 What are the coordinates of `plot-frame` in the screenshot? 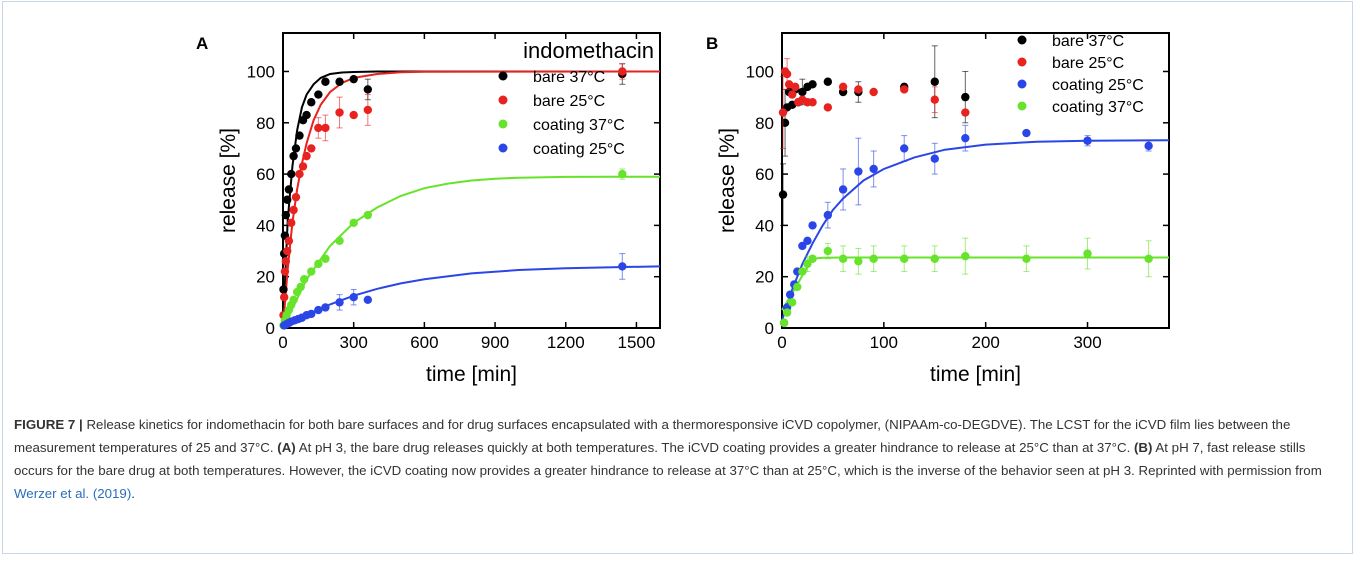 It's located at (471, 180).